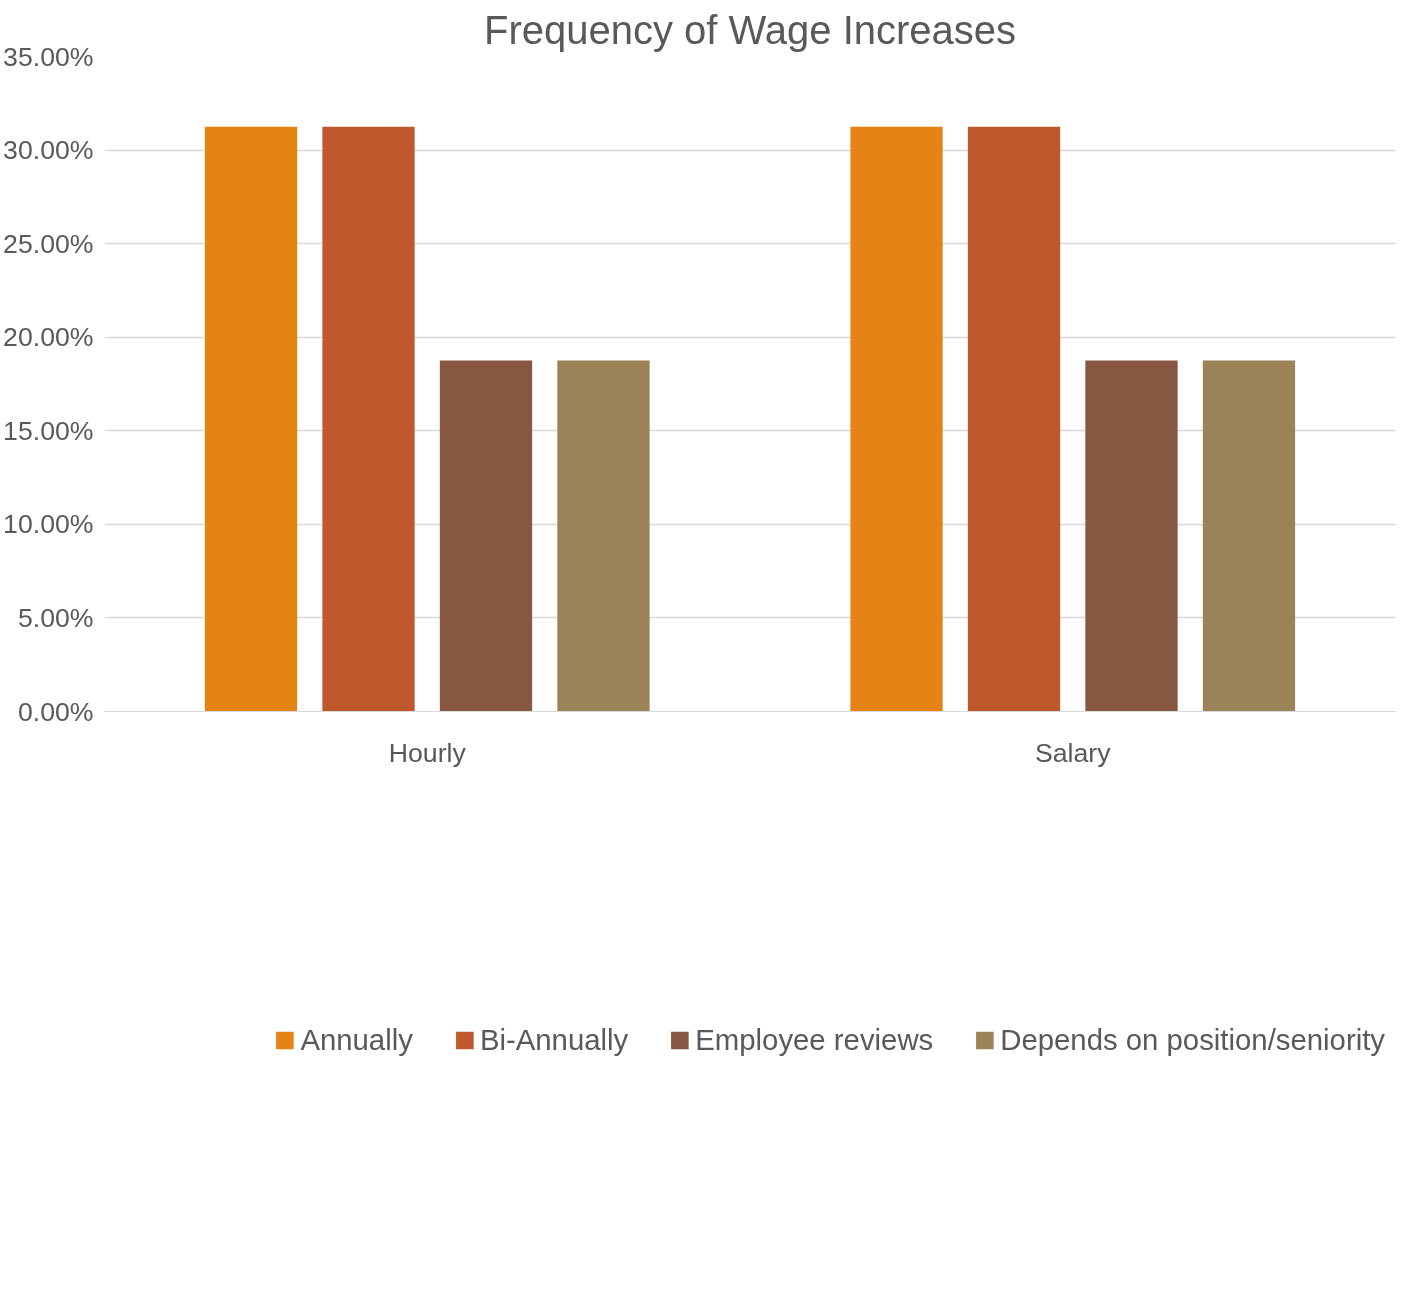 This screenshot has height=1297, width=1410. What do you see at coordinates (48, 243) in the screenshot?
I see `y-tick-label: 25.00%` at bounding box center [48, 243].